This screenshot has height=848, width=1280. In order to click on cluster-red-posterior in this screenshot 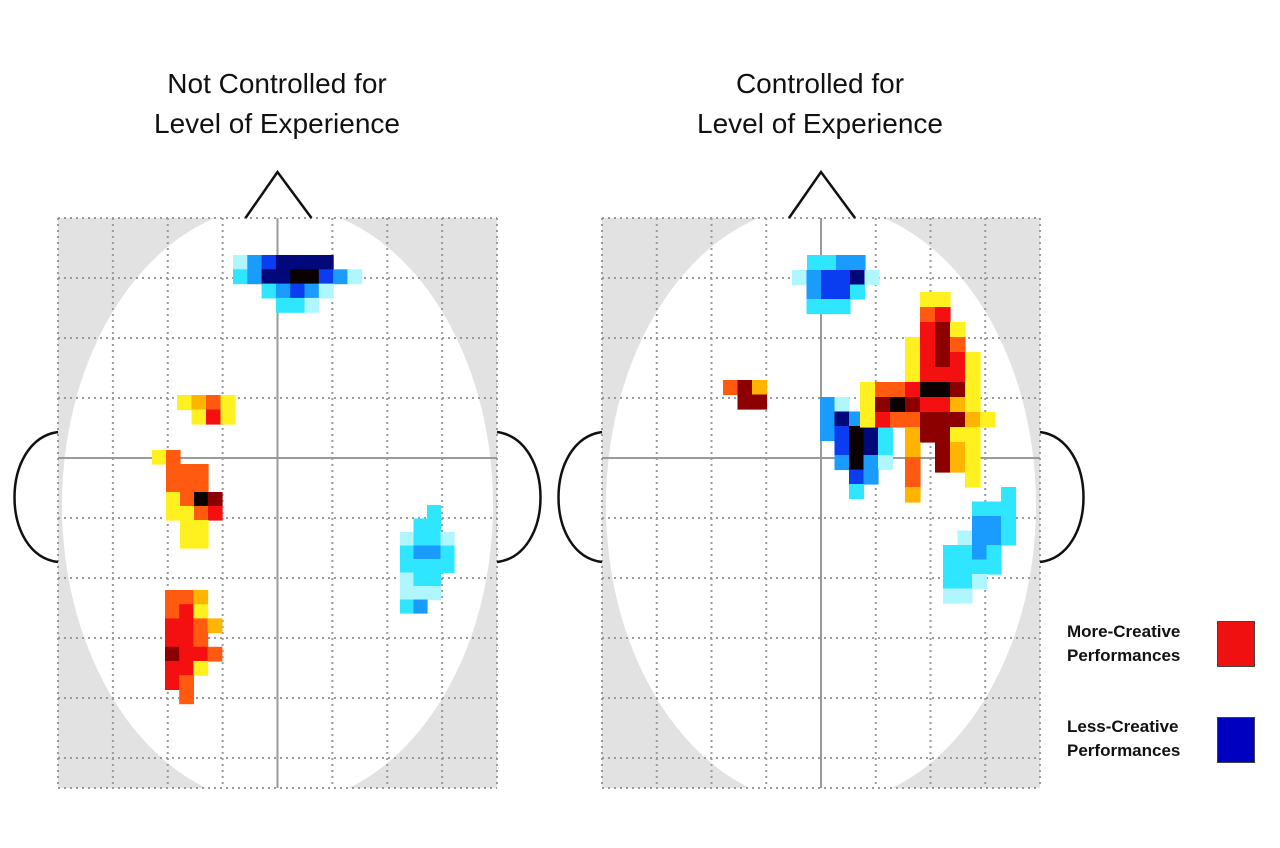, I will do `click(194, 647)`.